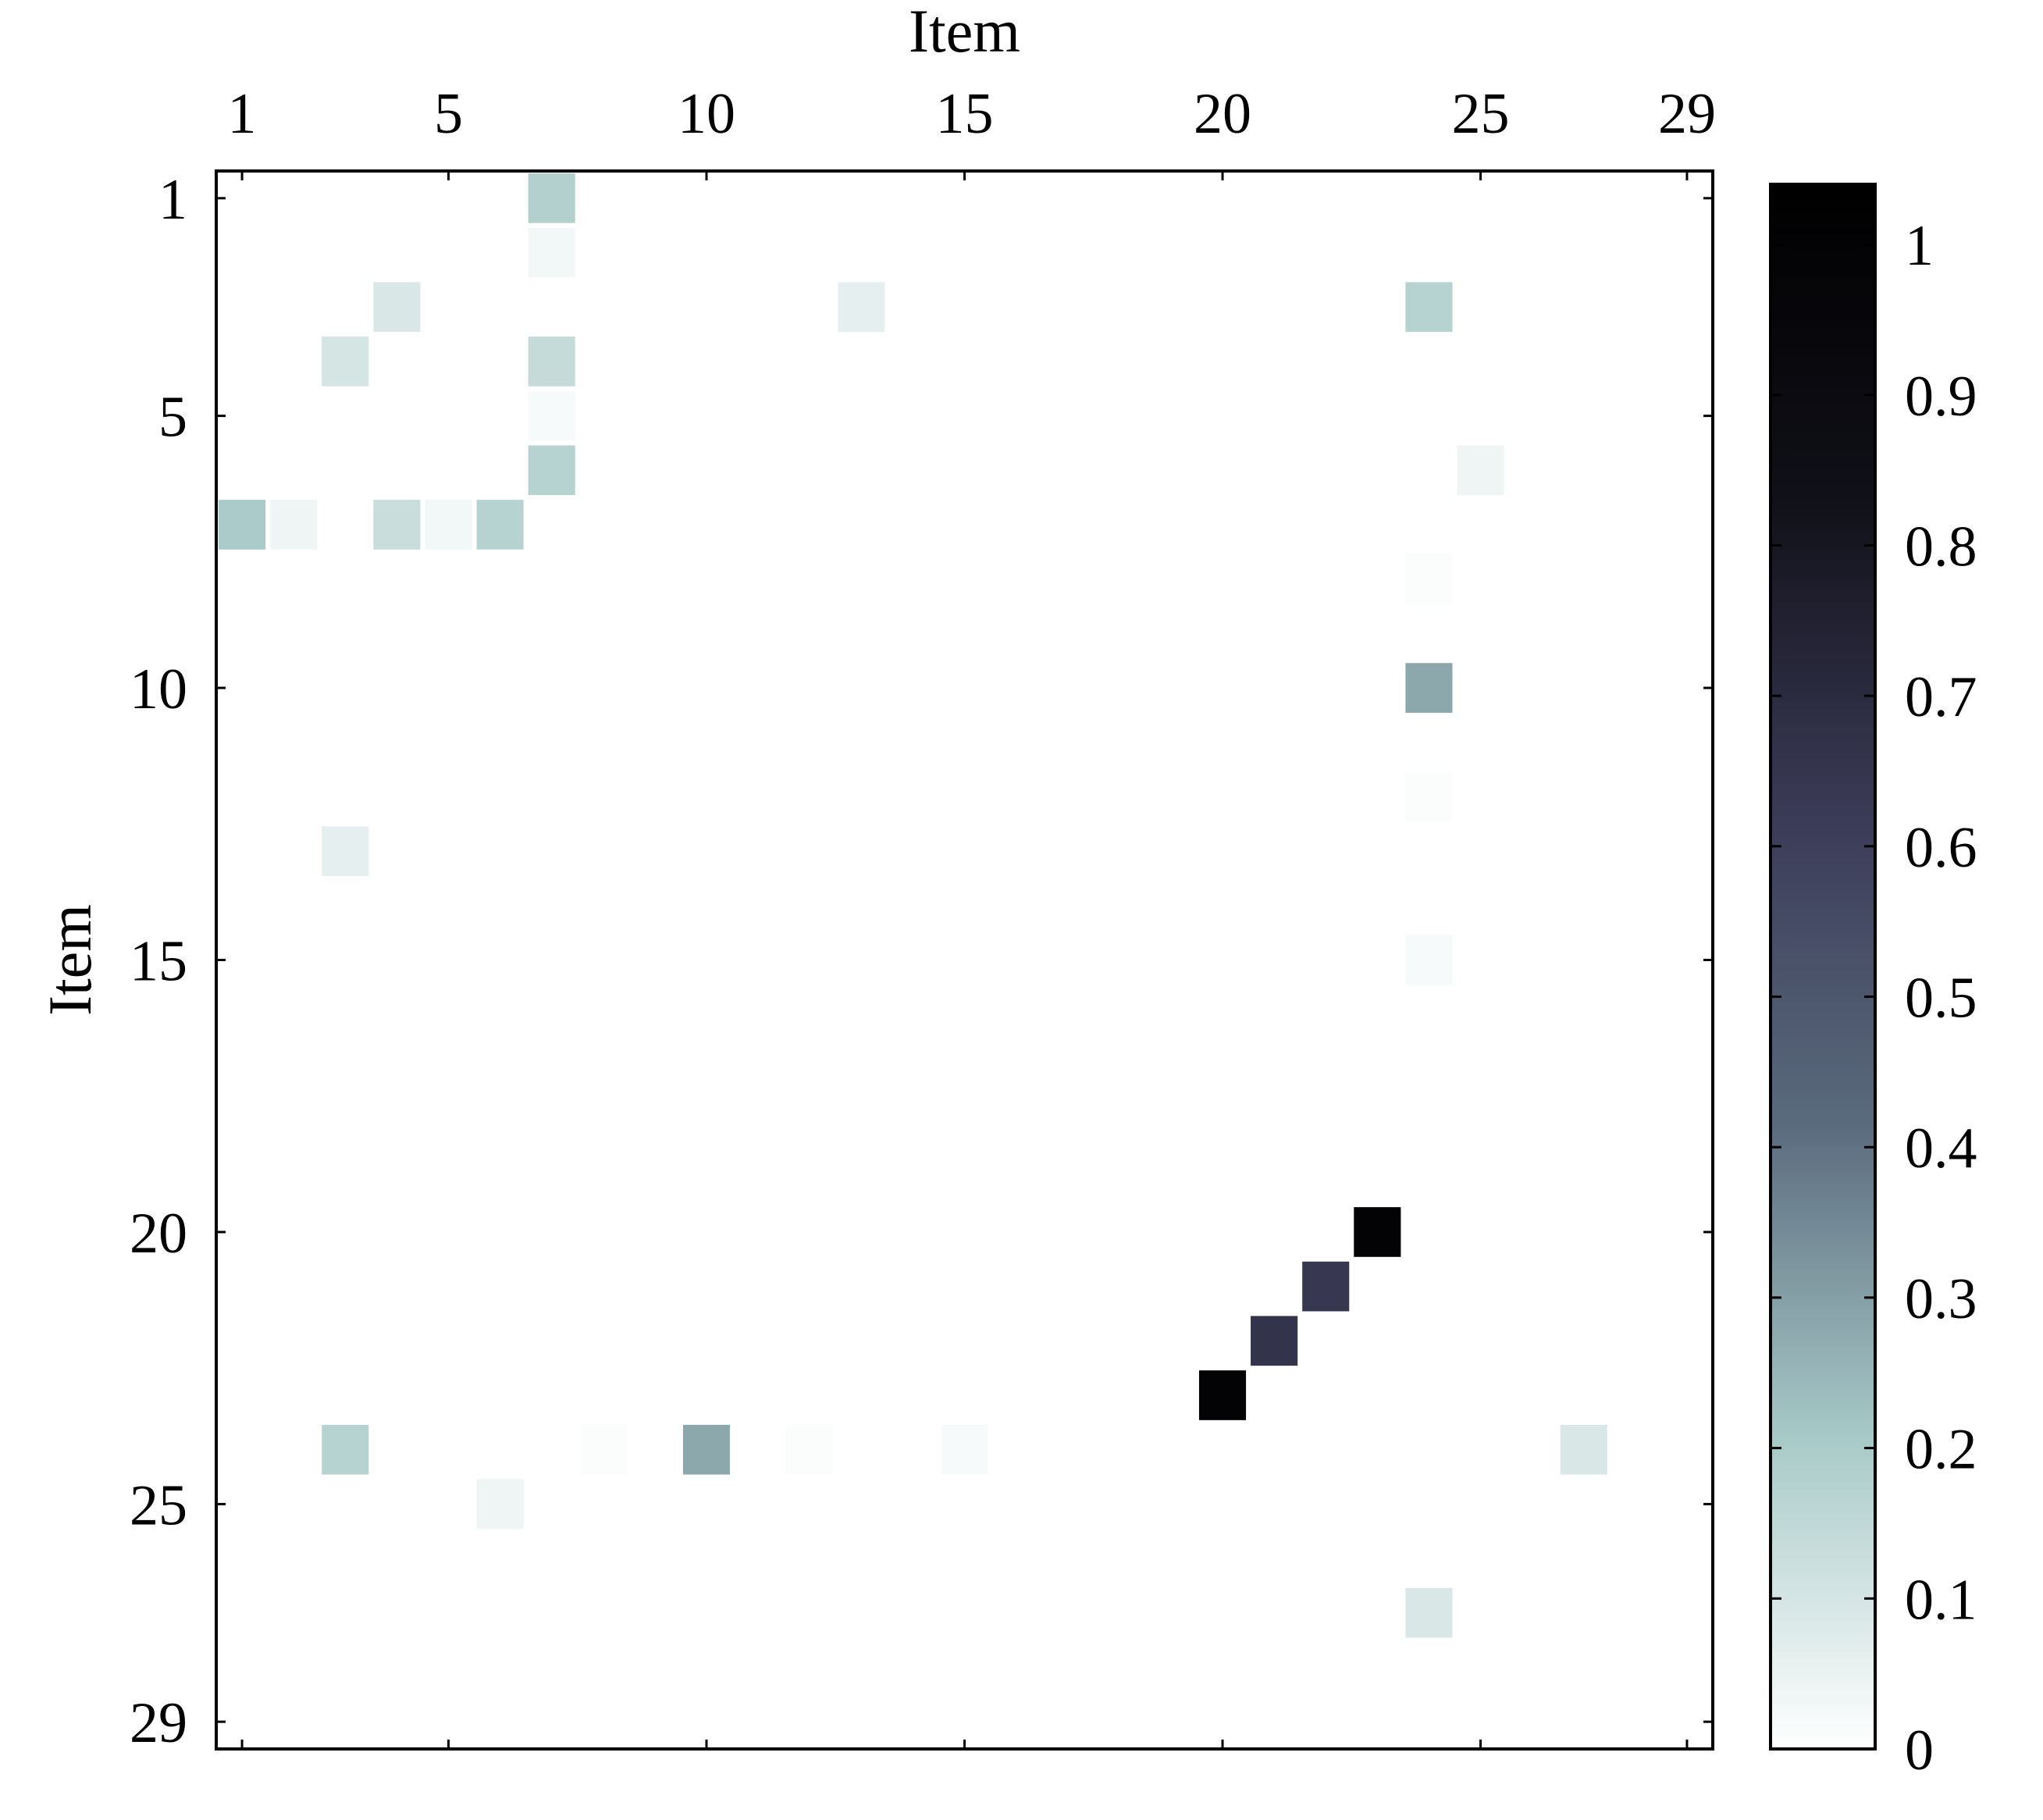  Describe the element at coordinates (1481, 114) in the screenshot. I see `x-tick-label: 25` at that location.